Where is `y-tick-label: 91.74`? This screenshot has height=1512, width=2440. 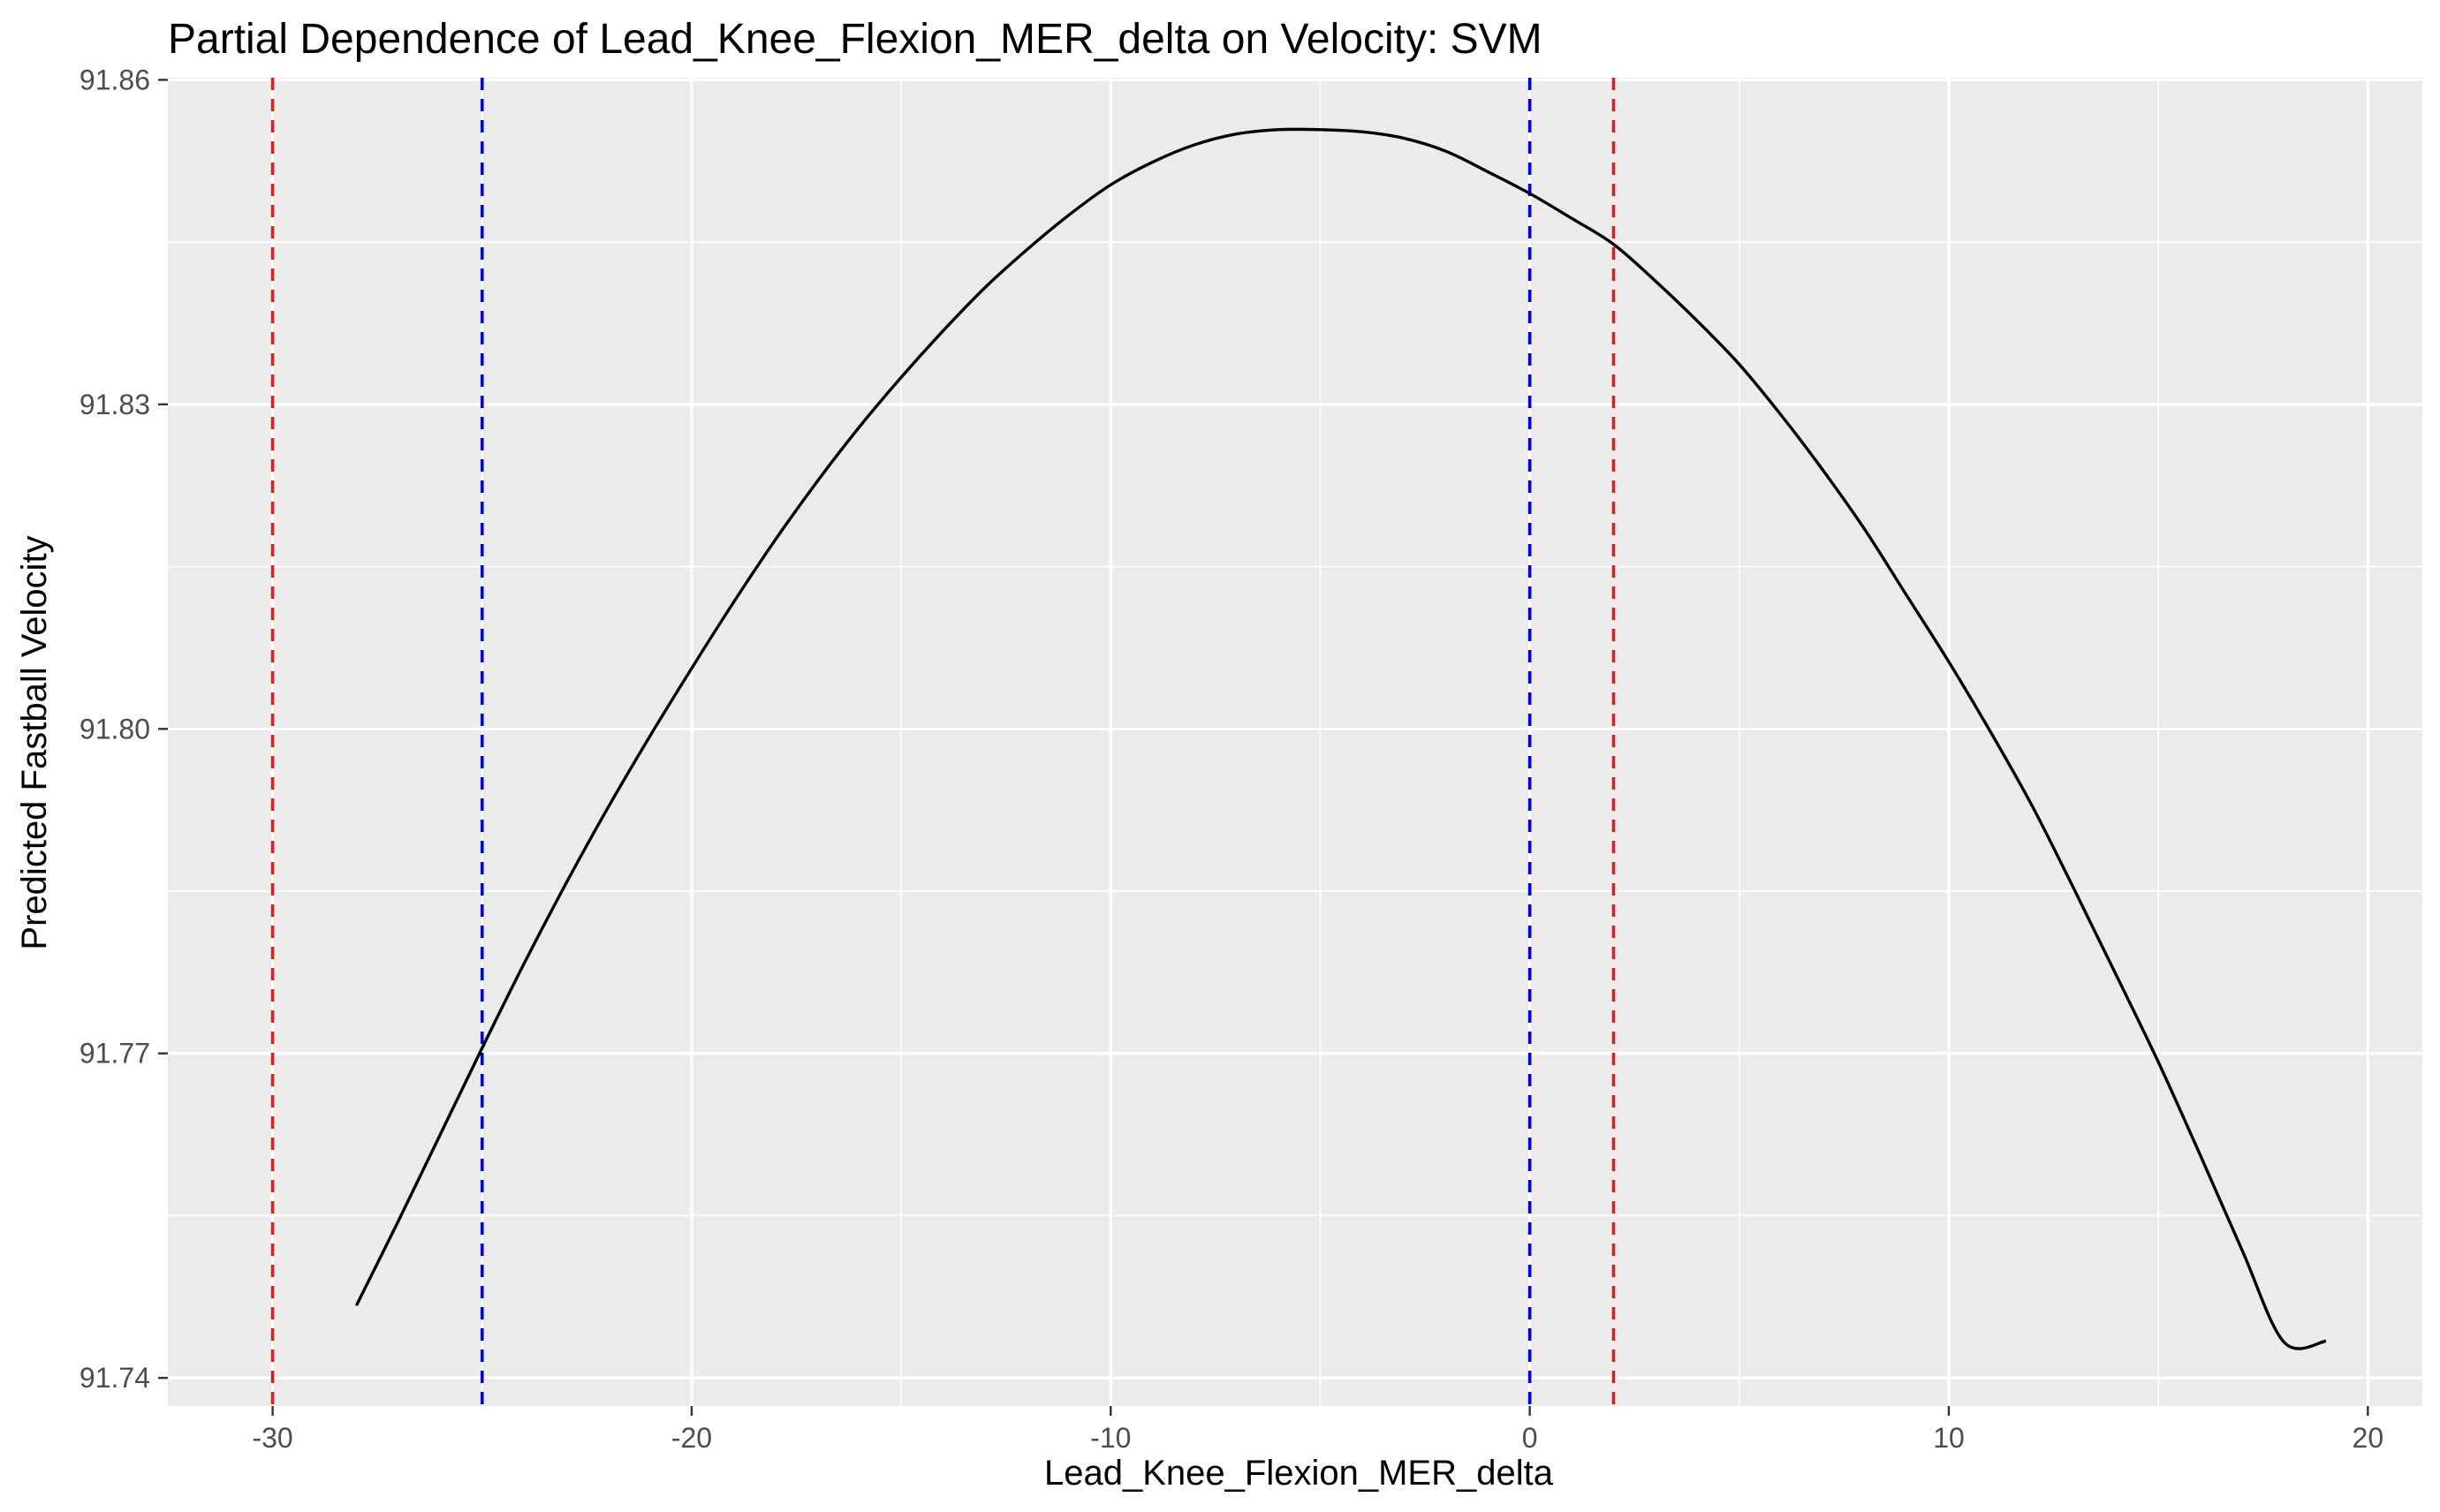 y-tick-label: 91.74 is located at coordinates (115, 1378).